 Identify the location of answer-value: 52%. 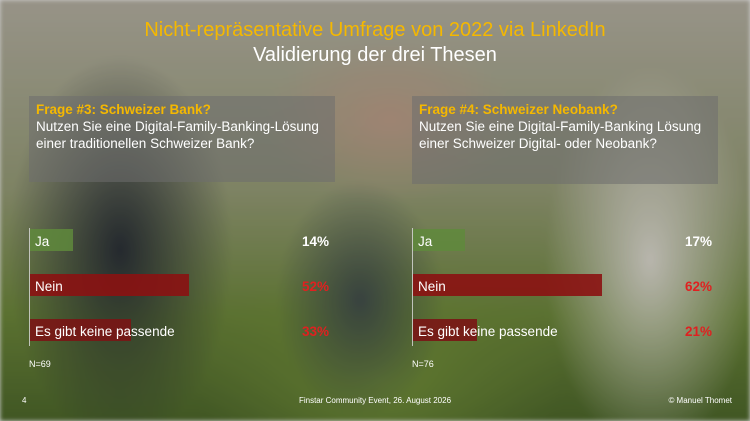
(315, 286).